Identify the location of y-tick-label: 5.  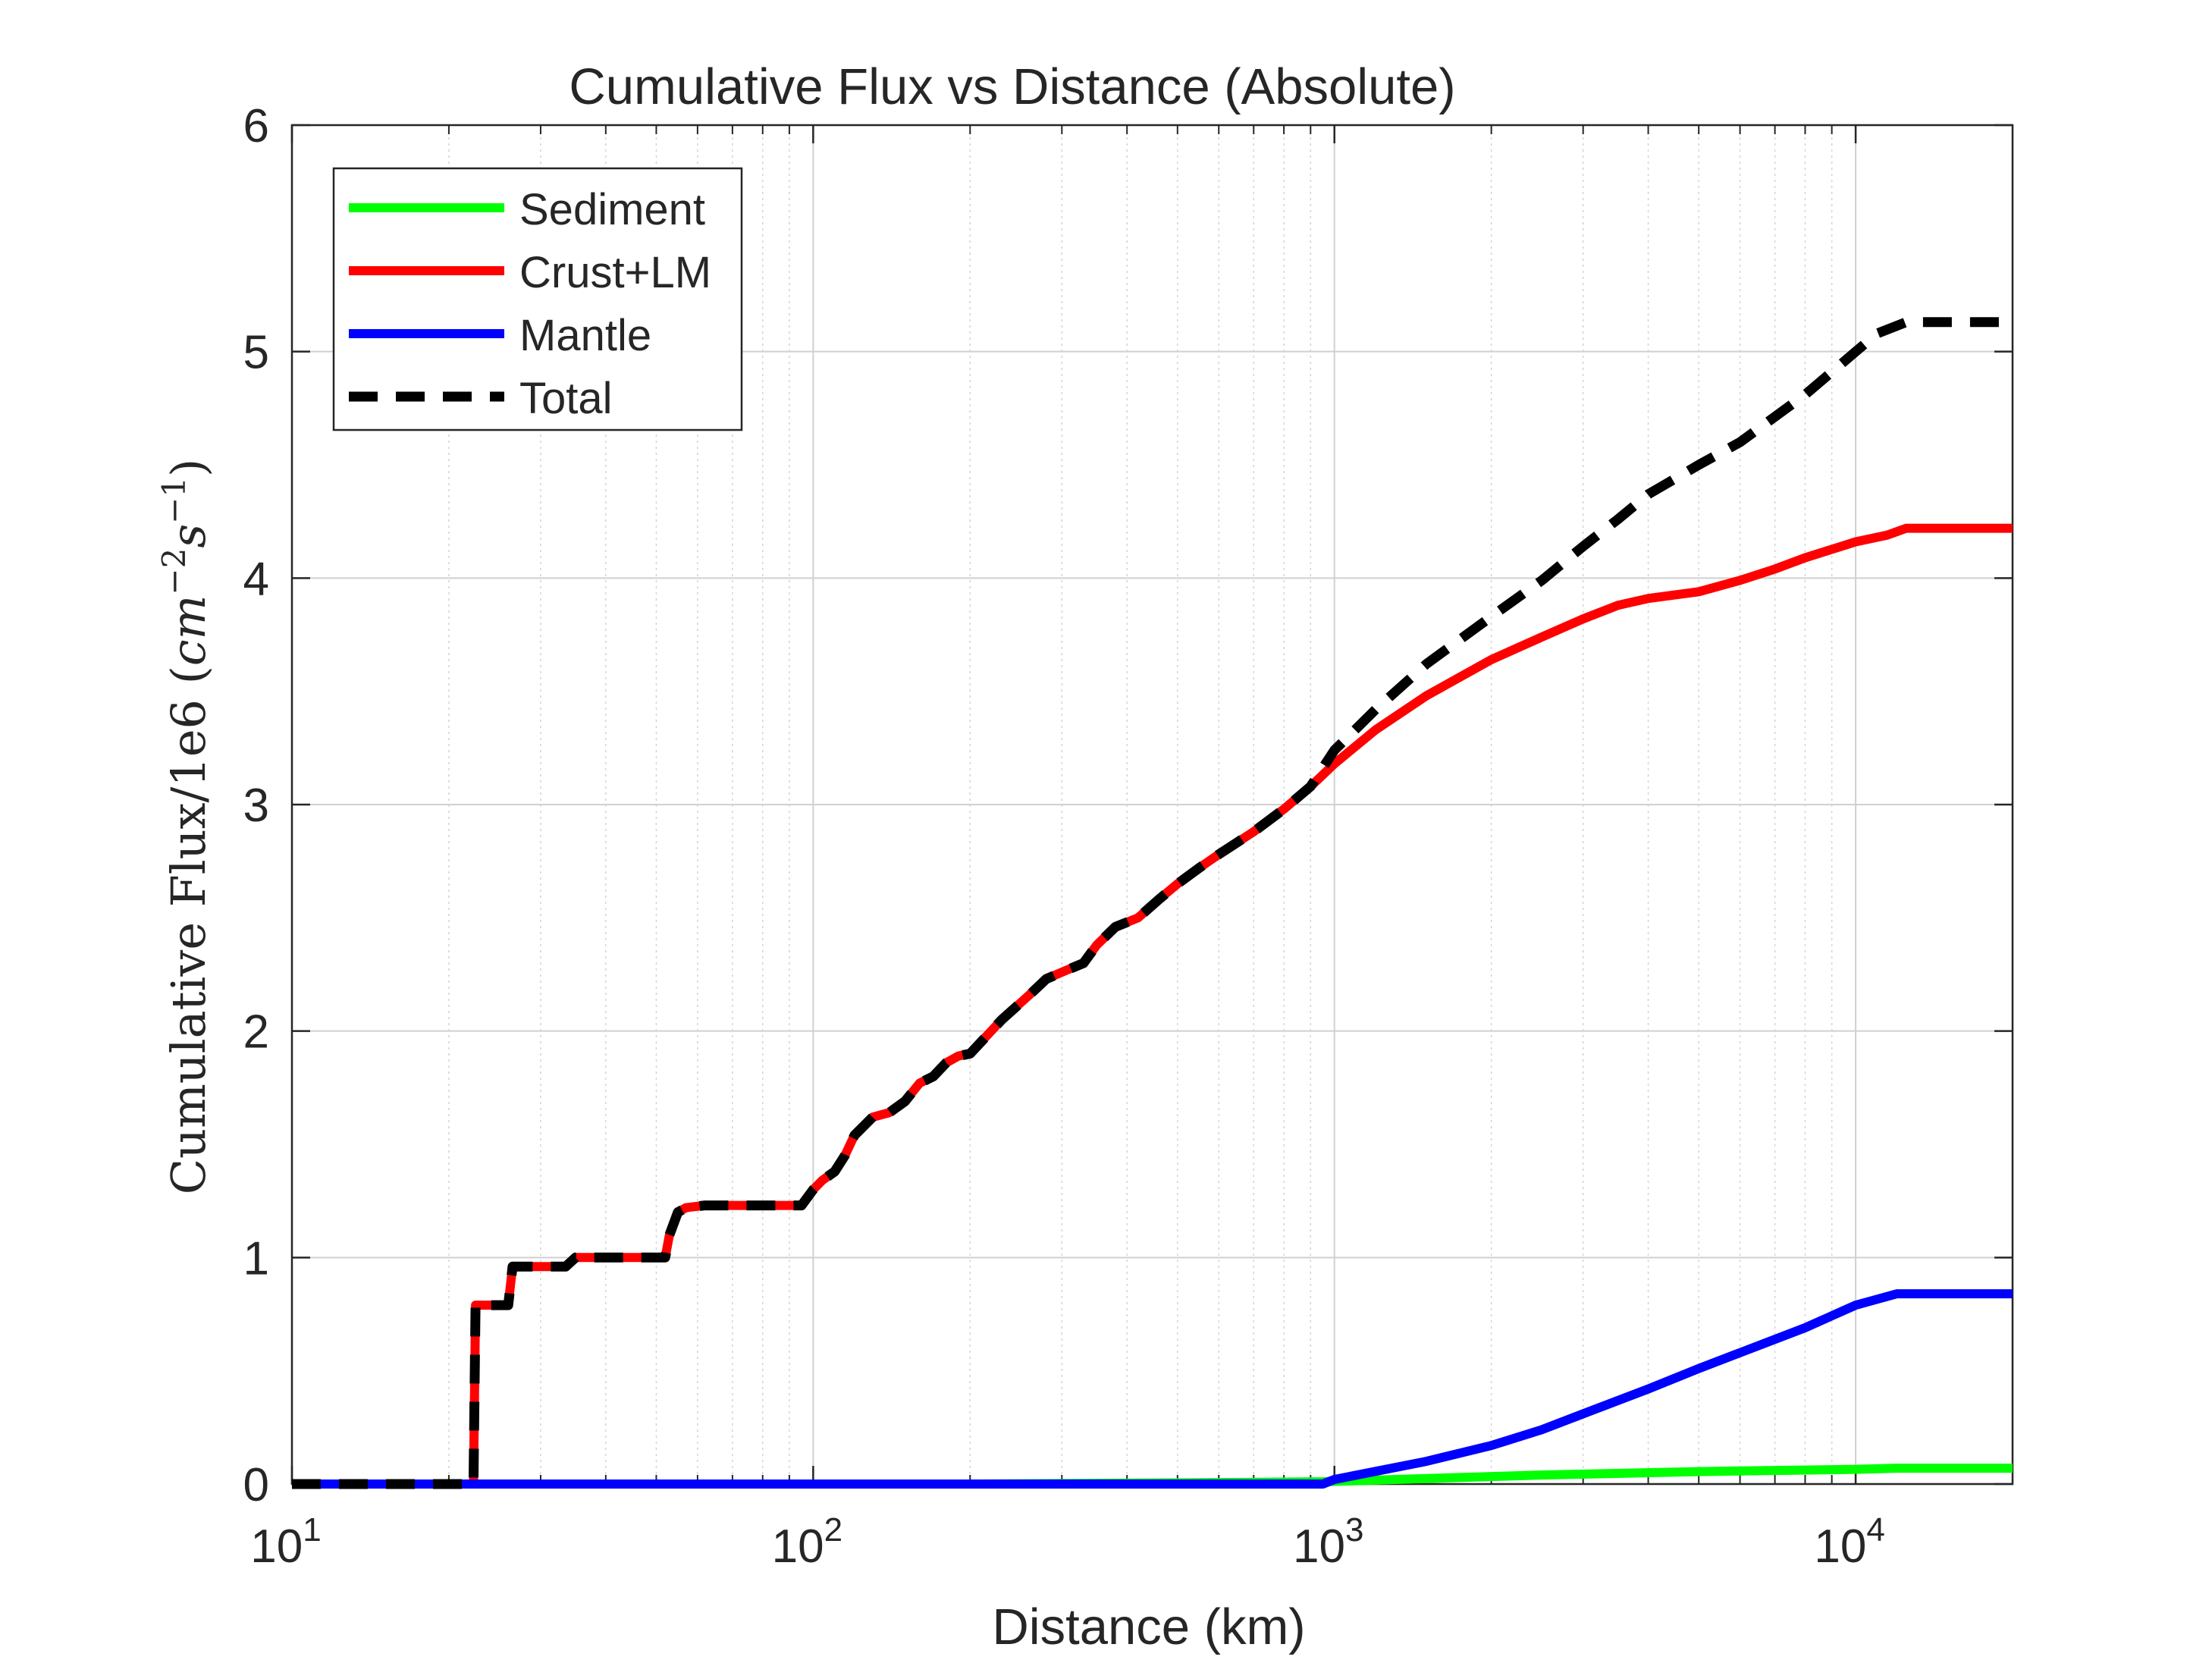
(256, 353).